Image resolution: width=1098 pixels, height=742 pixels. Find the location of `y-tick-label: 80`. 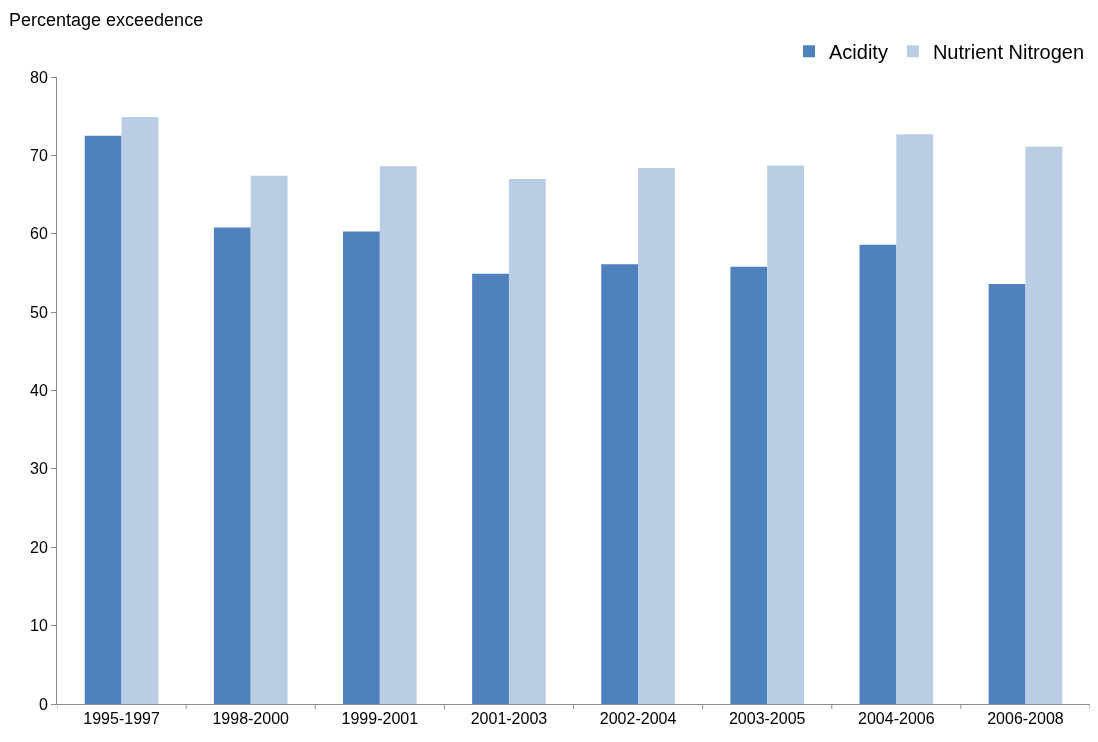

y-tick-label: 80 is located at coordinates (39, 77).